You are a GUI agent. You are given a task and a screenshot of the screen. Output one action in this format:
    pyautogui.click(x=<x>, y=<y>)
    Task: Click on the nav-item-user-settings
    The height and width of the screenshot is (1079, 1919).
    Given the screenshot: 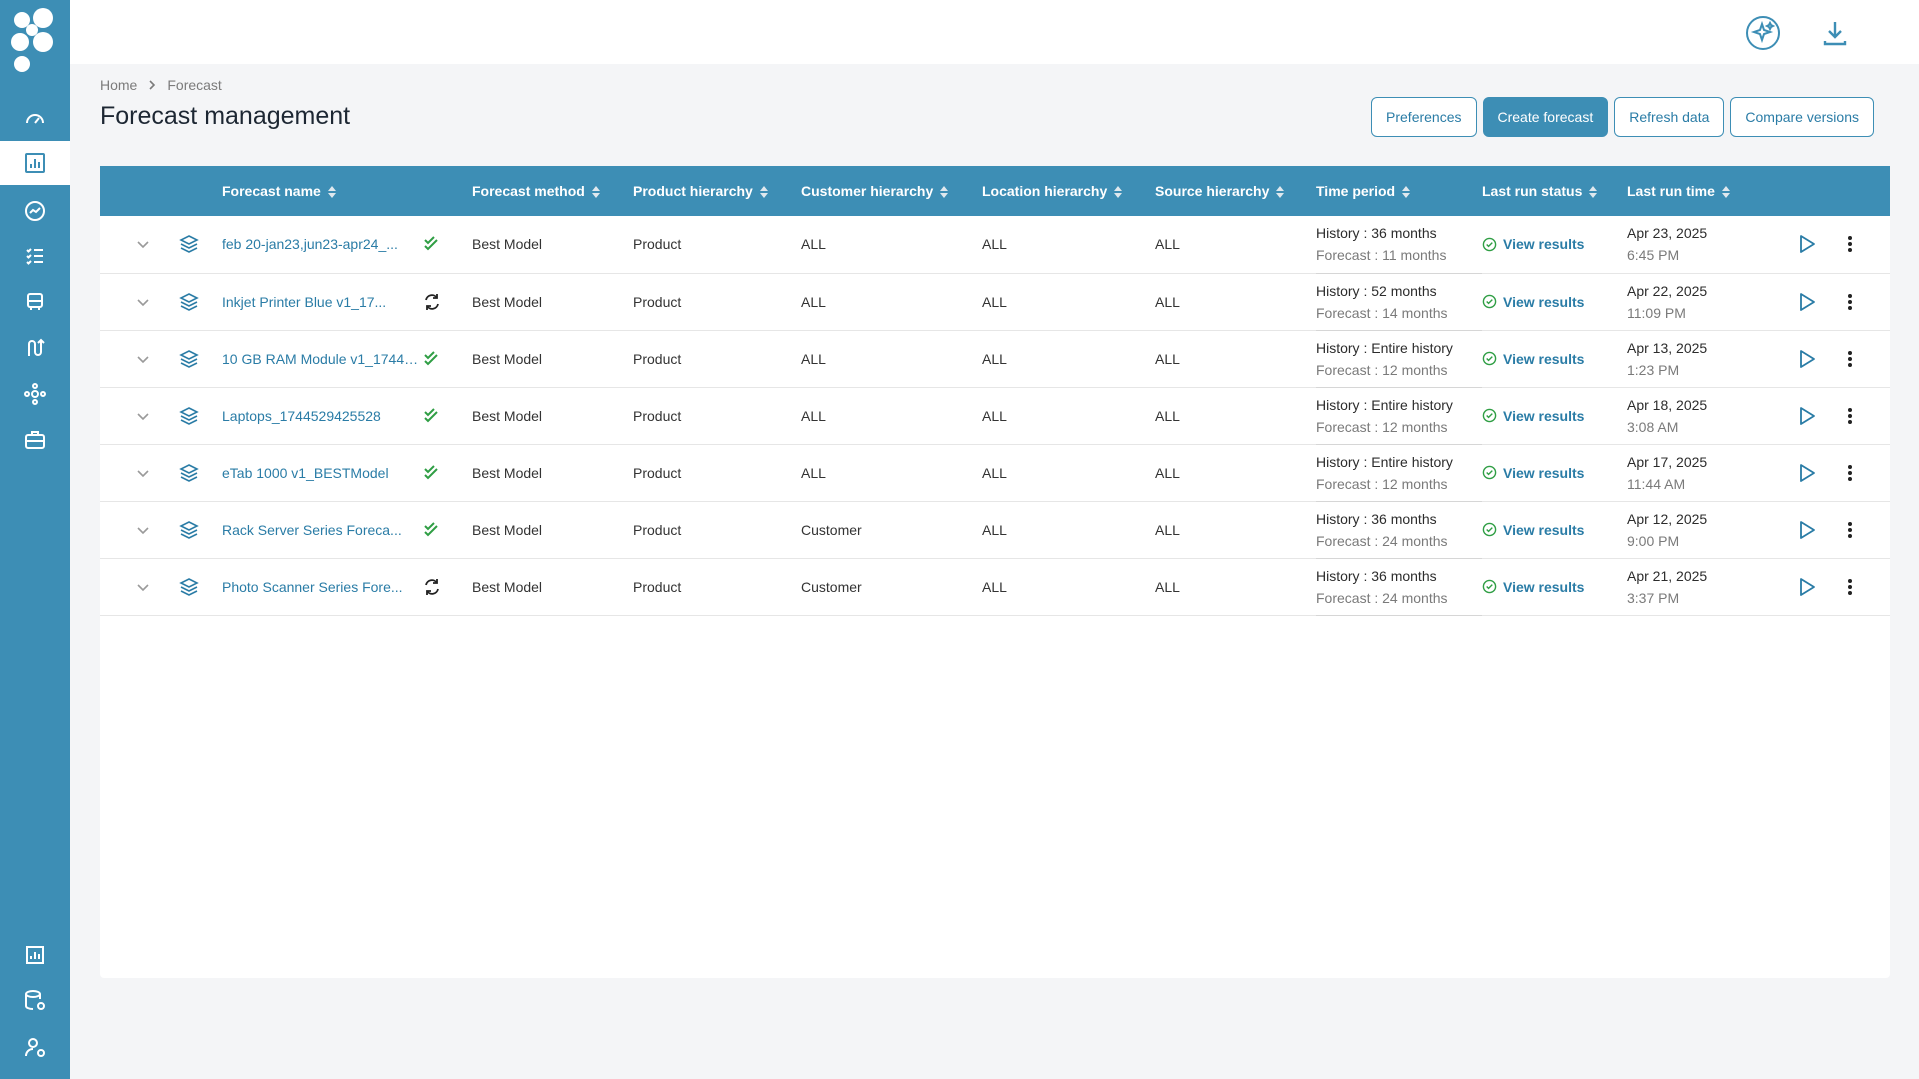 What is the action you would take?
    pyautogui.click(x=35, y=1047)
    